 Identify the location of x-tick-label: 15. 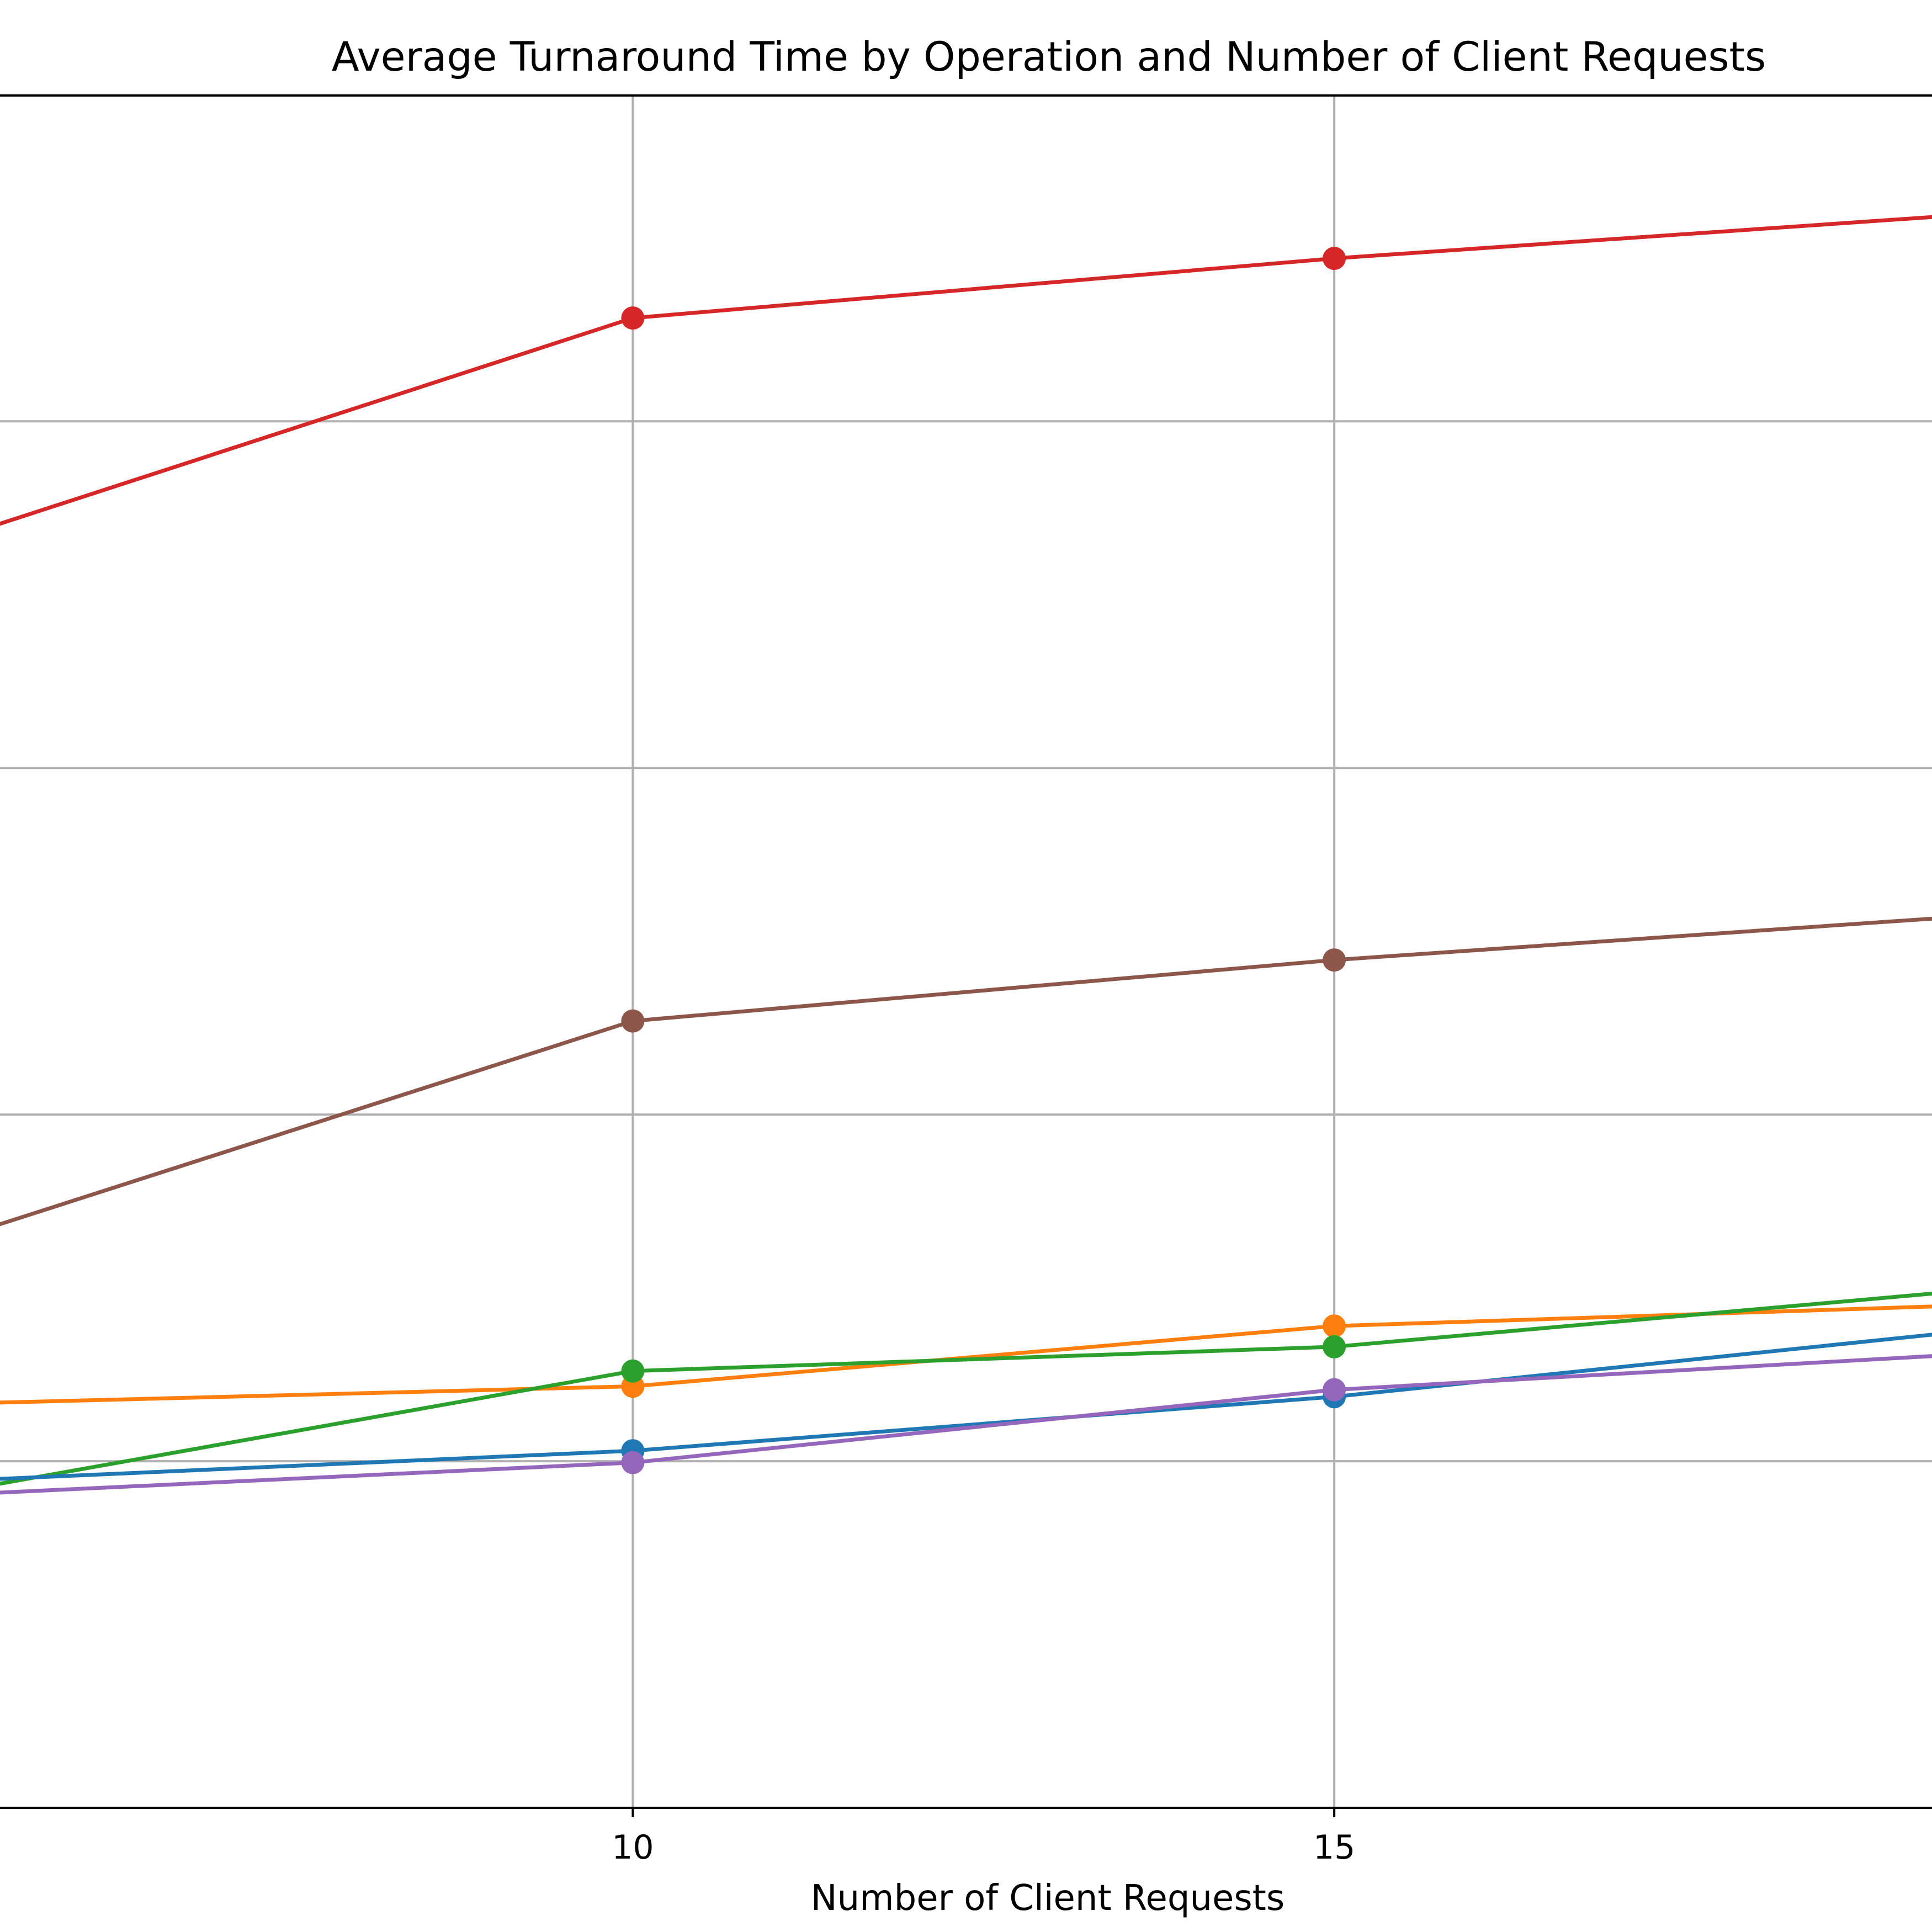
(1334, 1848).